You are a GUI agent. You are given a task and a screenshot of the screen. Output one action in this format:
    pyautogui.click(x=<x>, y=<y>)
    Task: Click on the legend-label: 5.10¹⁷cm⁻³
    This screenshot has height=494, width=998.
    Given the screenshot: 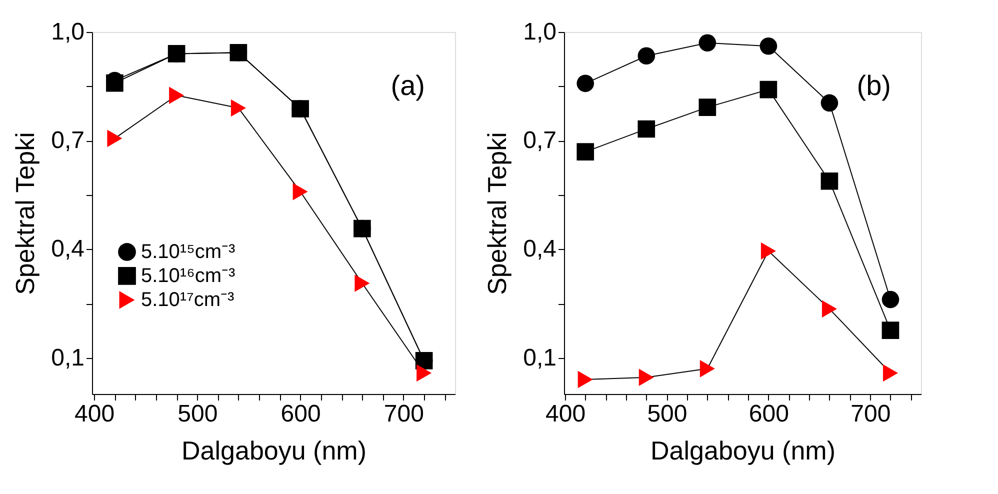 What is the action you would take?
    pyautogui.click(x=187, y=299)
    